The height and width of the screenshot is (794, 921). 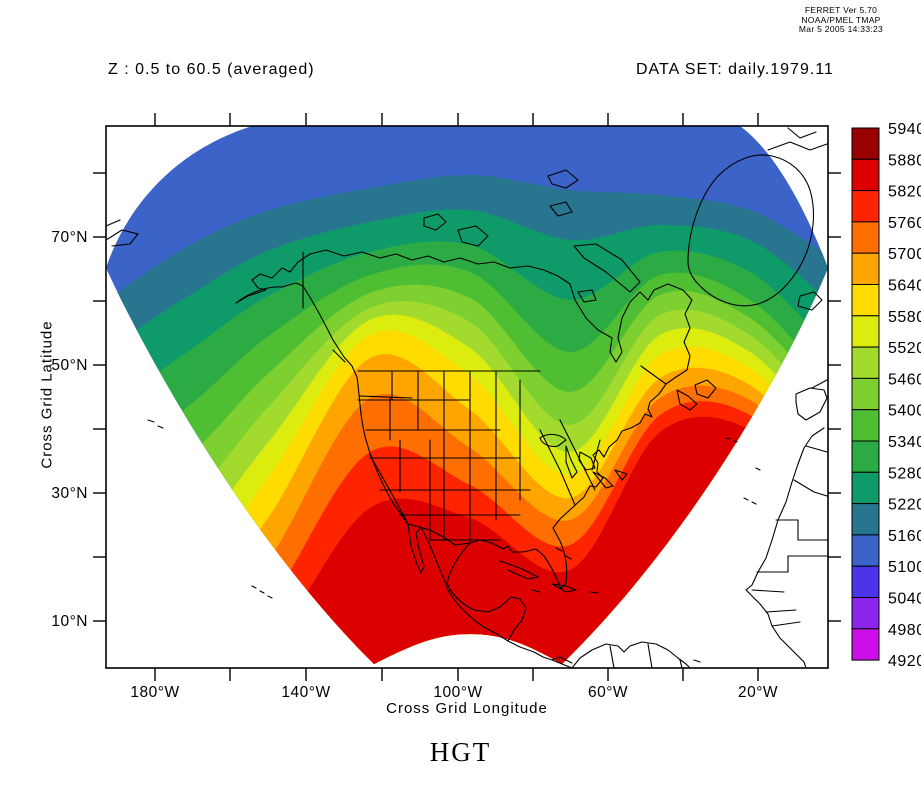 I want to click on x-tick-label: 60°W, so click(x=608, y=692).